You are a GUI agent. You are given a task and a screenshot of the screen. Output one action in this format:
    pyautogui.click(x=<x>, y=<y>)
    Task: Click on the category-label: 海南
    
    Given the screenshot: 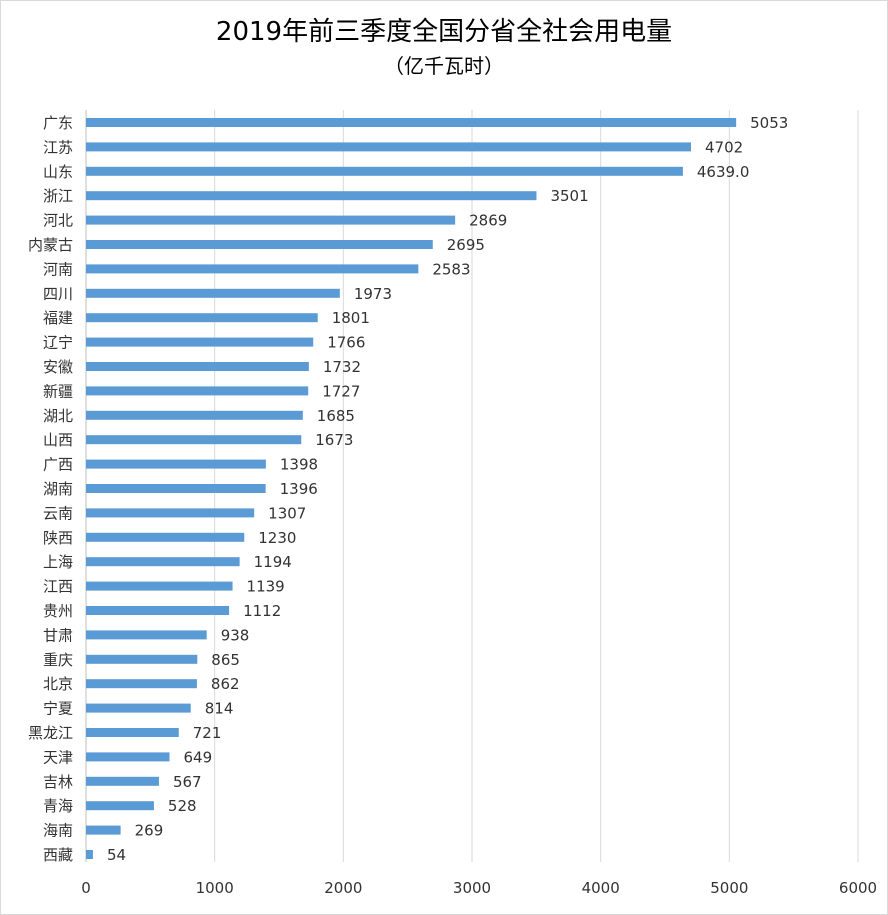 What is the action you would take?
    pyautogui.click(x=58, y=831)
    